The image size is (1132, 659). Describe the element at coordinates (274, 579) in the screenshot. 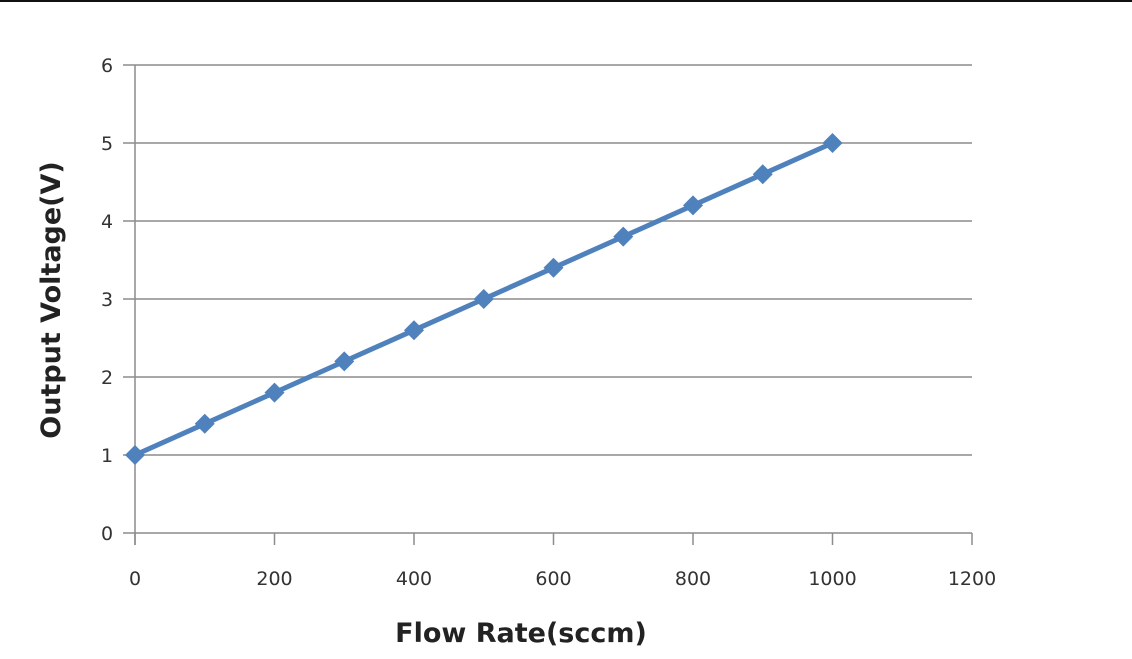

I see `x-tick-label: 200` at that location.